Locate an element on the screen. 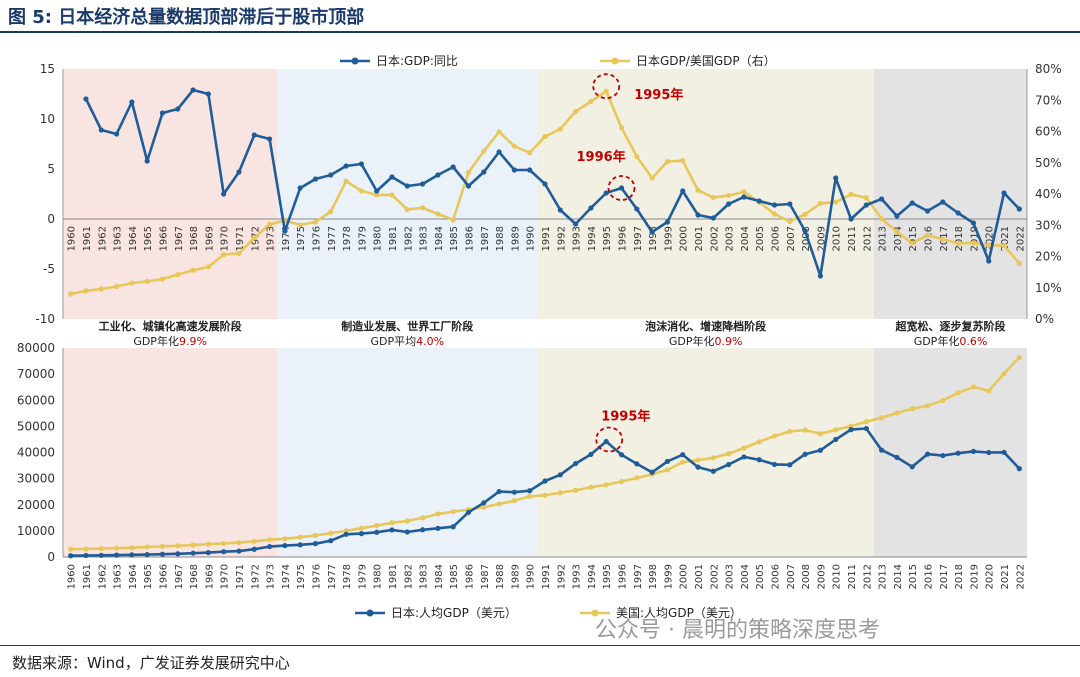  x-tick-label-top: 1995 is located at coordinates (607, 238).